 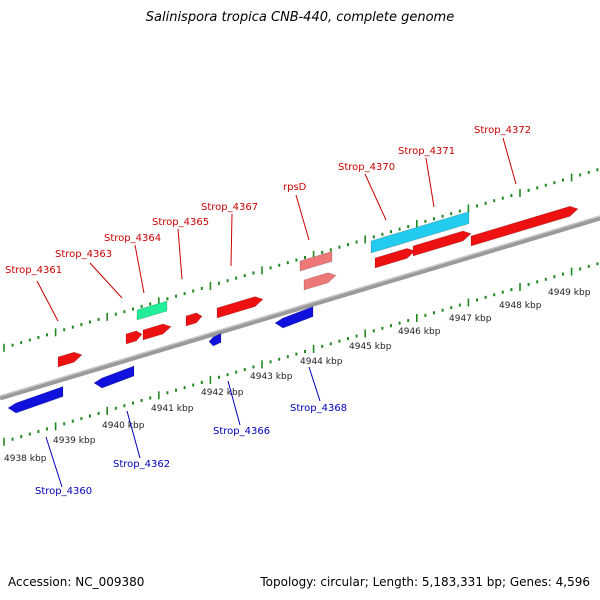 What do you see at coordinates (321, 362) in the screenshot?
I see `scale-label: 4944 kbp` at bounding box center [321, 362].